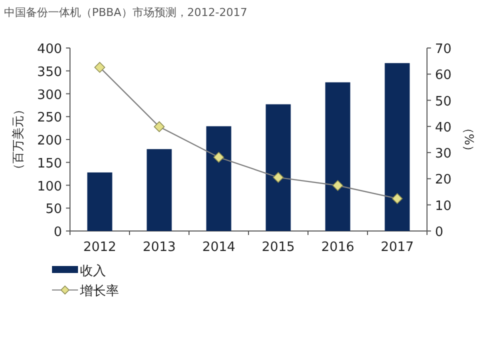 The height and width of the screenshot is (347, 496). What do you see at coordinates (53, 210) in the screenshot?
I see `y-tick-label: 50` at bounding box center [53, 210].